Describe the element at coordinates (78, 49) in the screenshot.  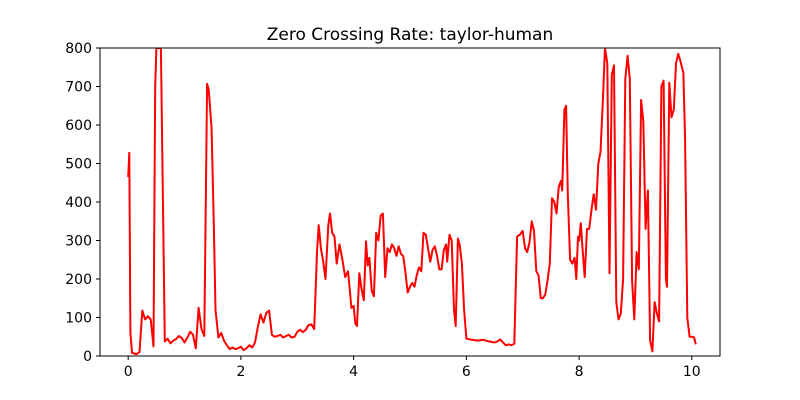
I see `y-tick-label: 800` at that location.